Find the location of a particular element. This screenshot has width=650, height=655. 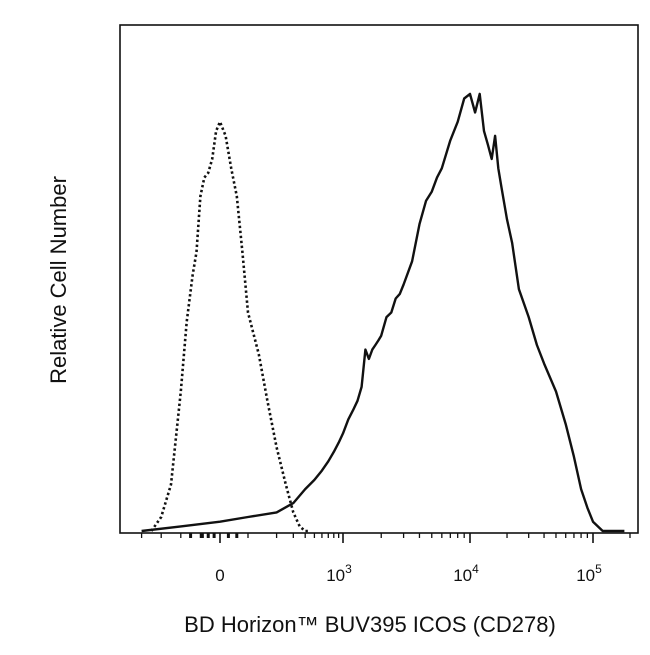

x-tick-label: 10⁴ is located at coordinates (466, 573).